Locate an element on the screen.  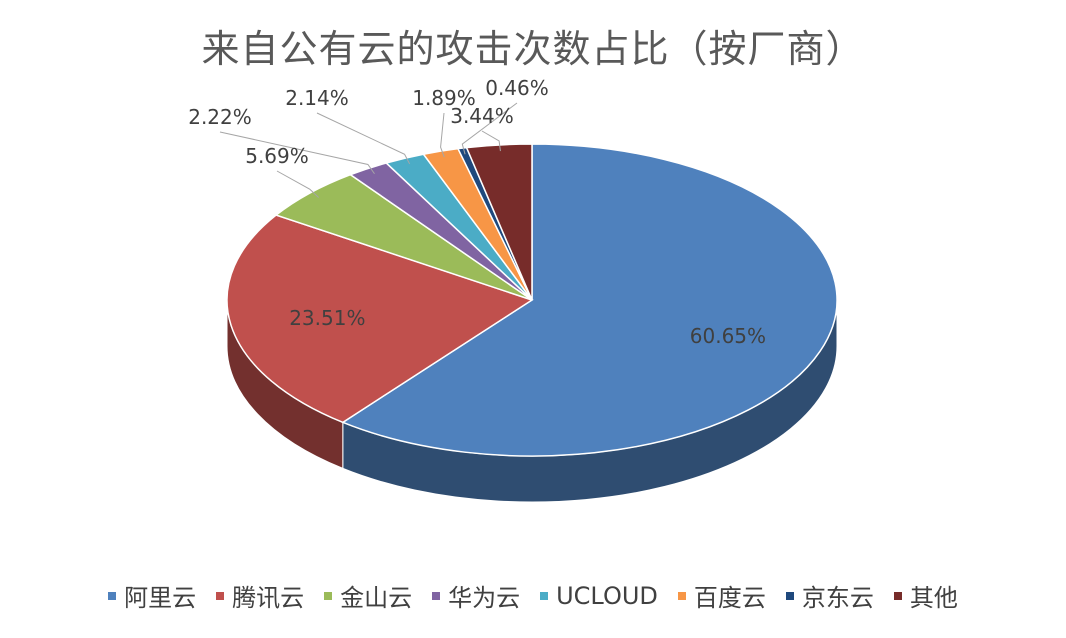
legend-item: 京东云 is located at coordinates (829, 595).